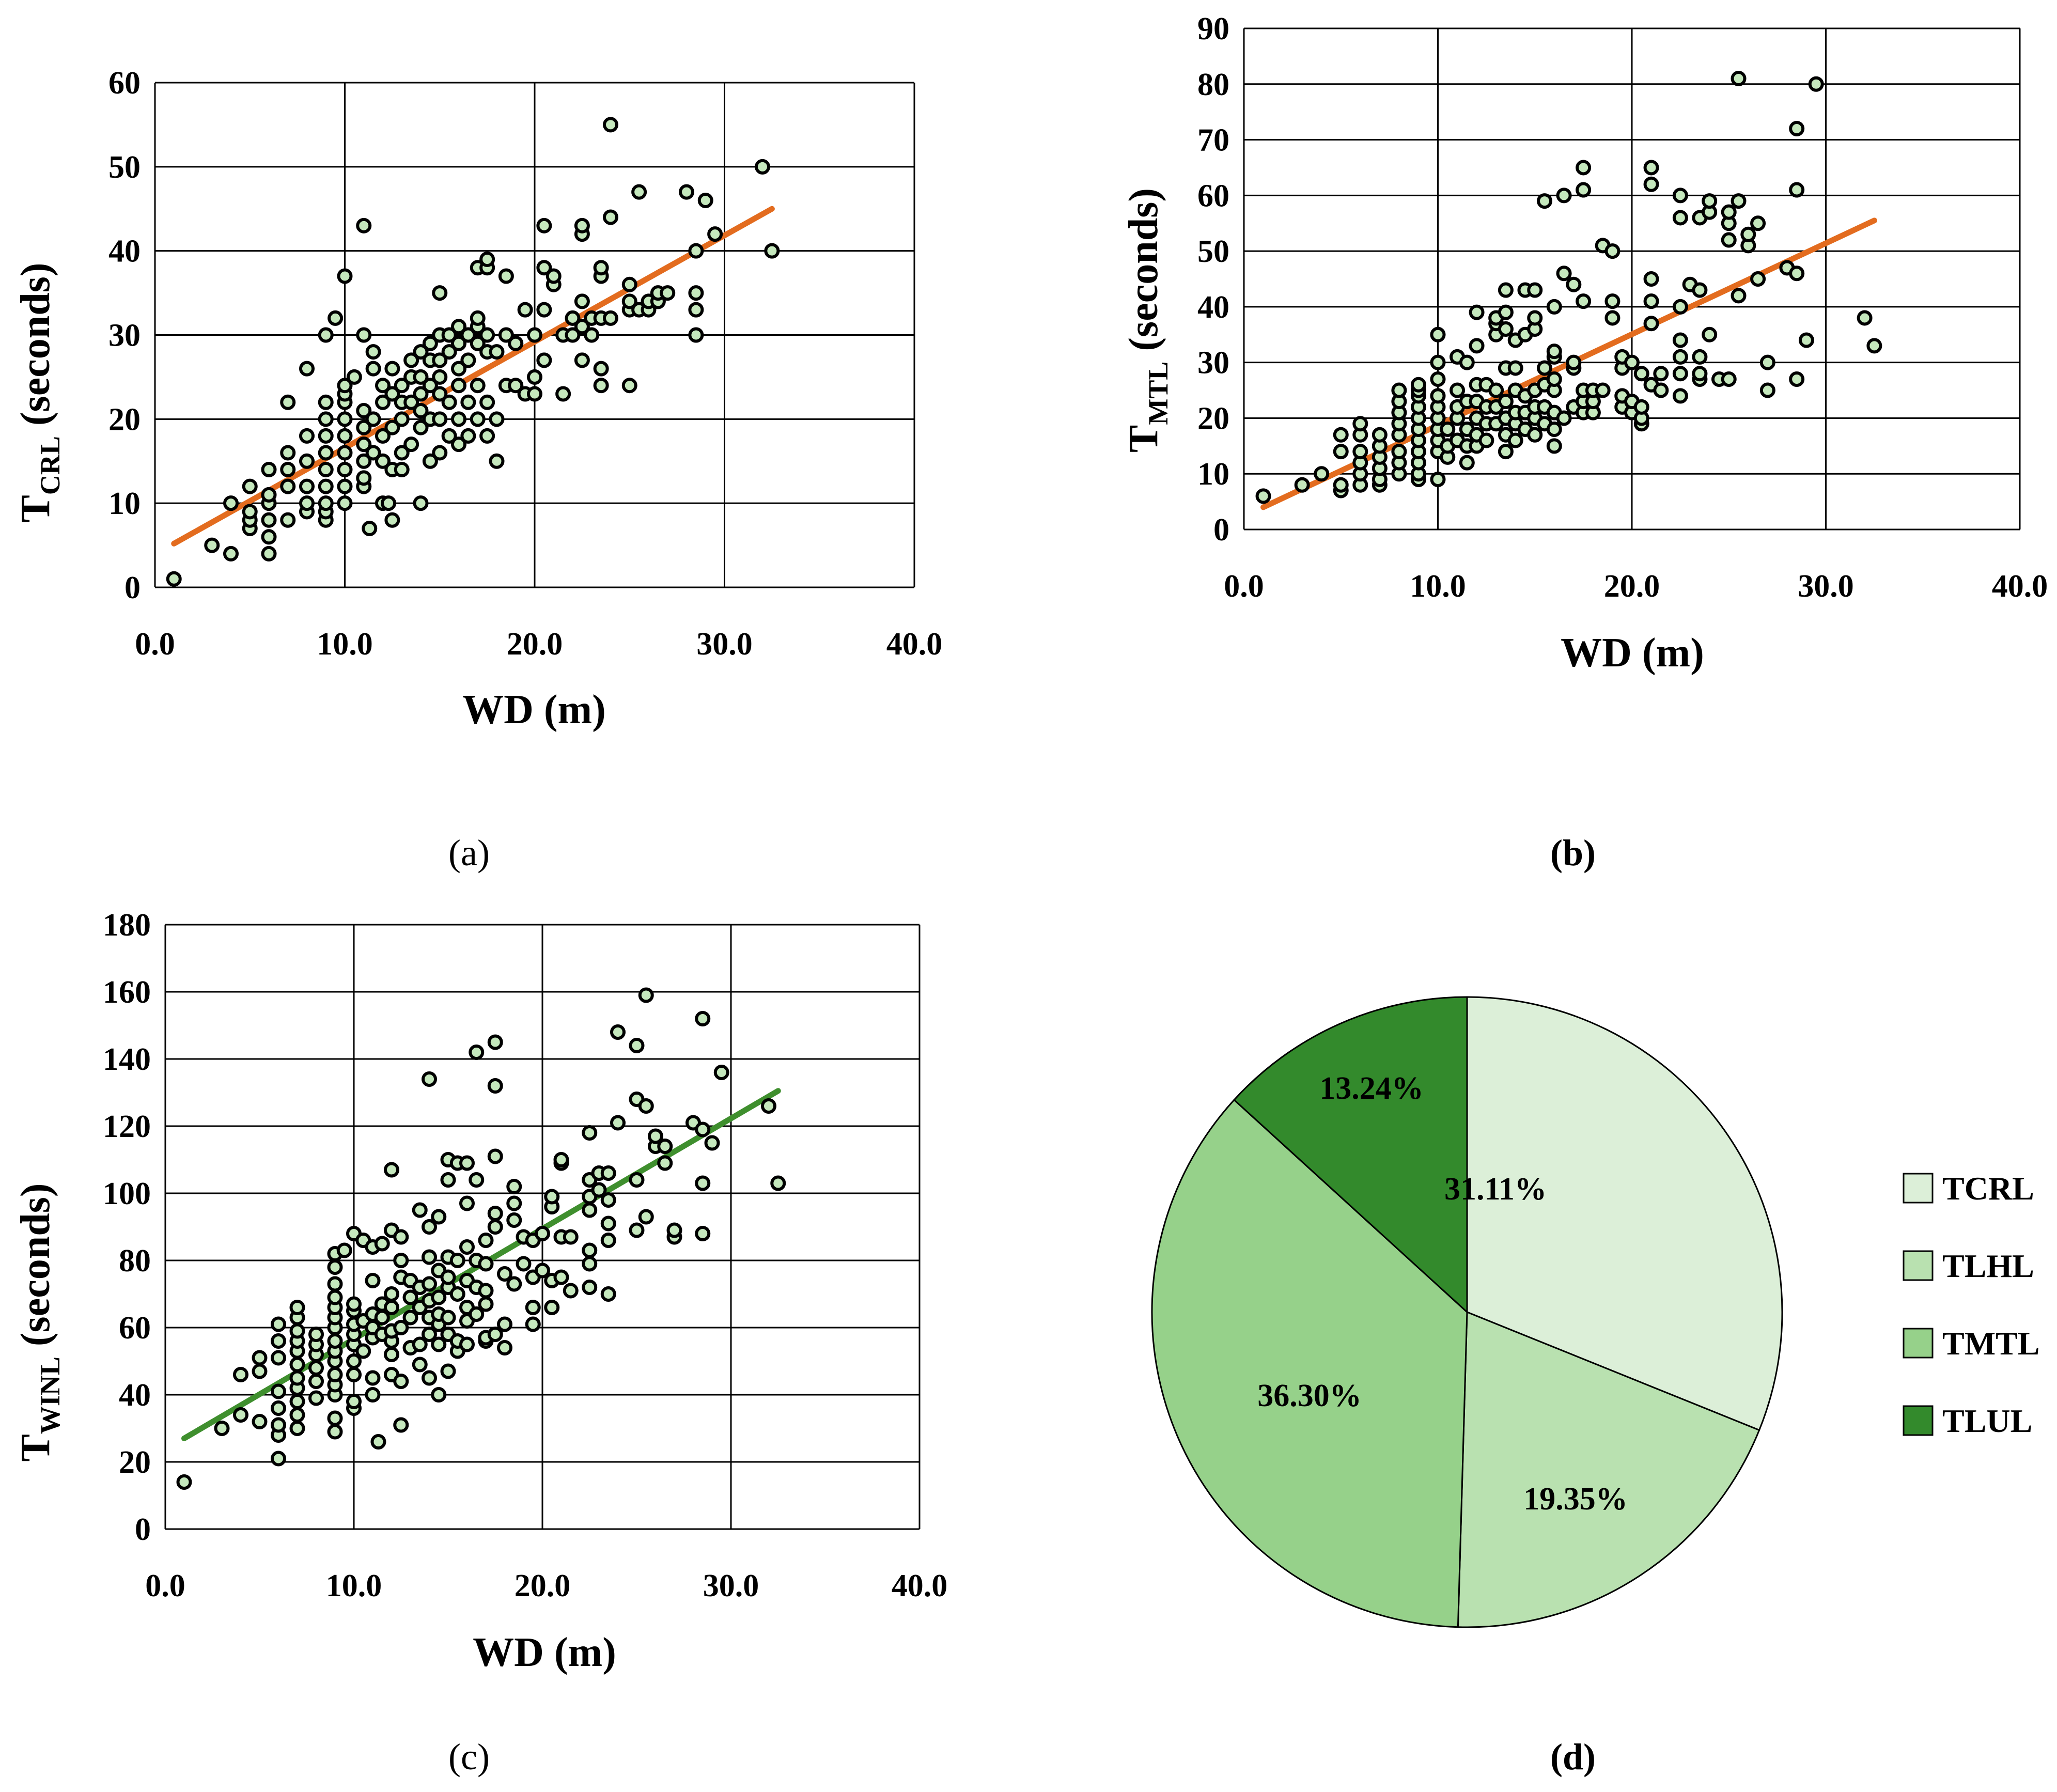  I want to click on pie-slice-label-tlhl: 19.35%, so click(1575, 1499).